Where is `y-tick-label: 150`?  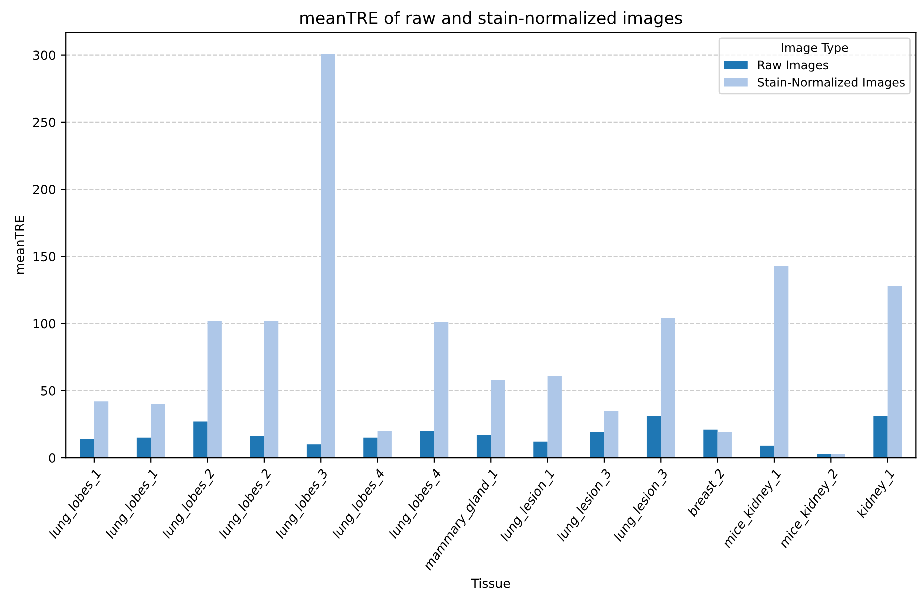 y-tick-label: 150 is located at coordinates (45, 257).